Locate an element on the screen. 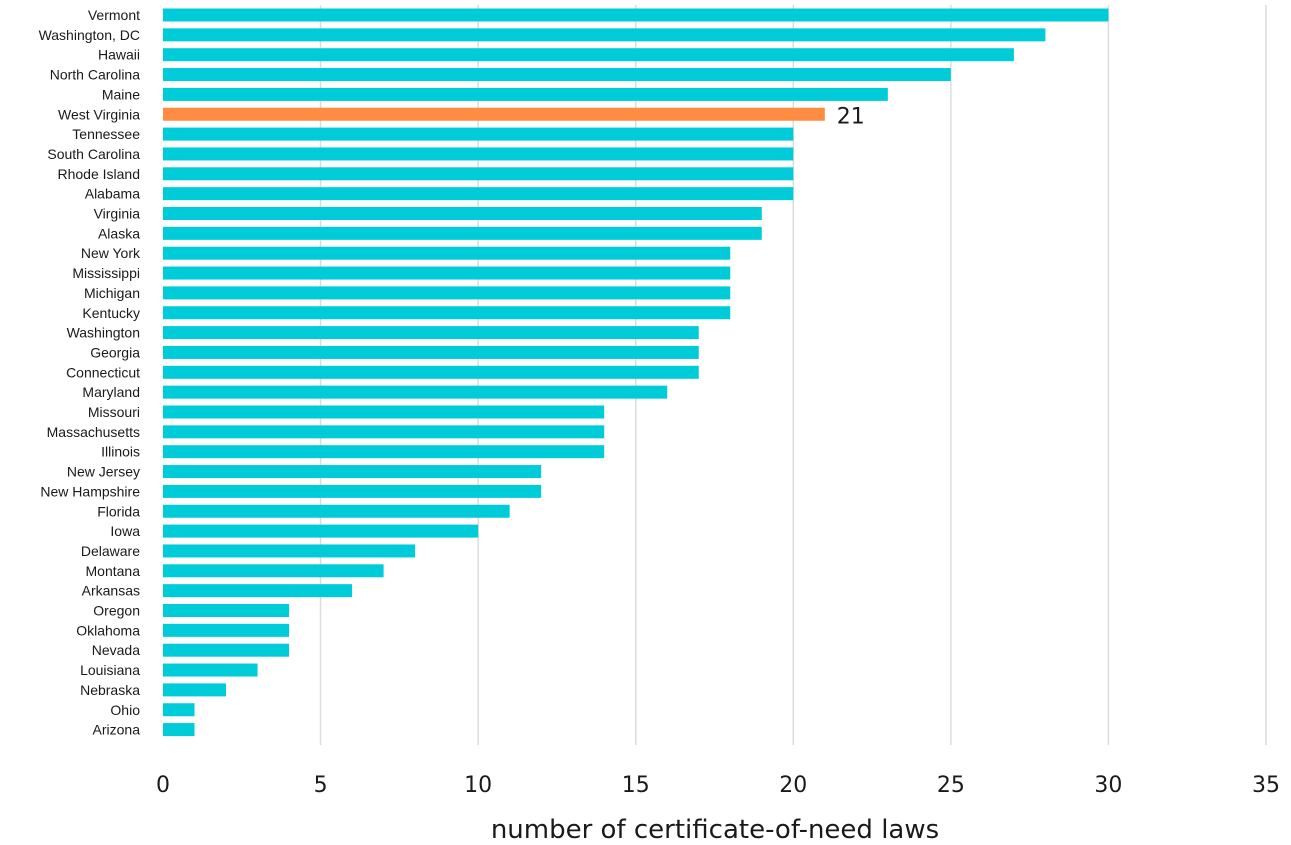 This screenshot has width=1291, height=845. category-label: Montana is located at coordinates (113, 571).